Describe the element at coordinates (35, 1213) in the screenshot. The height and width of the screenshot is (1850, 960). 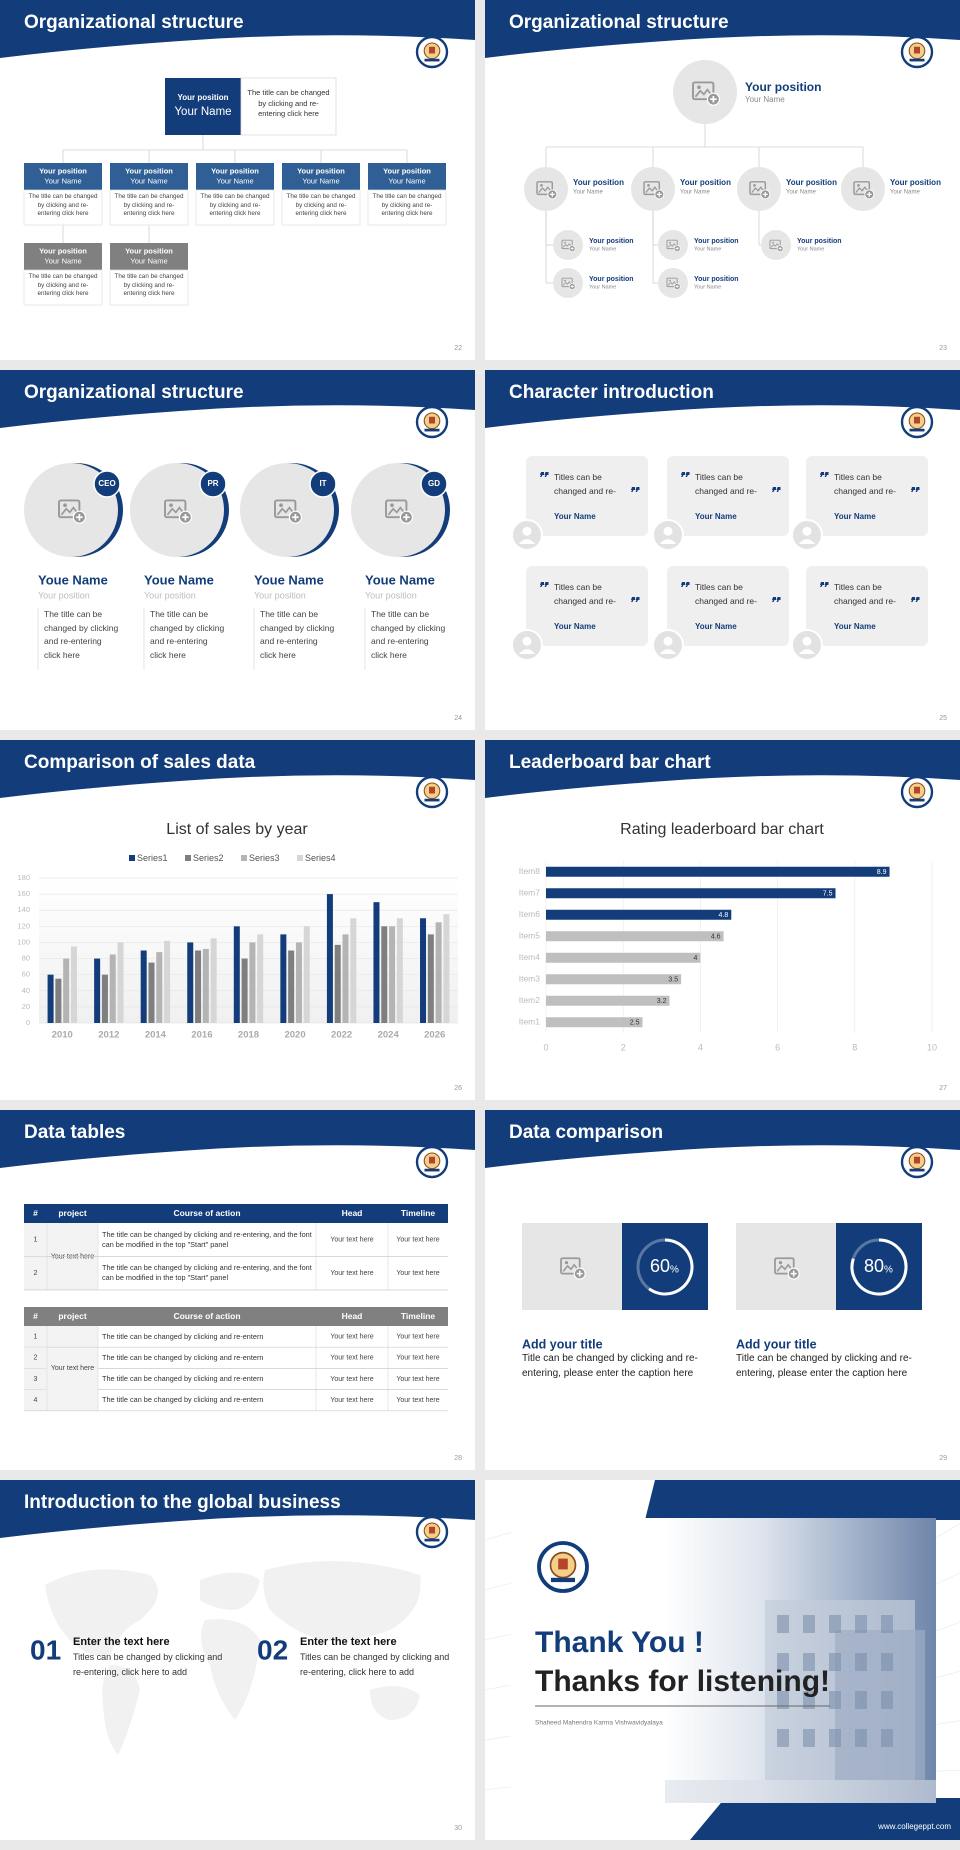
I see `table-header-cell: #` at that location.